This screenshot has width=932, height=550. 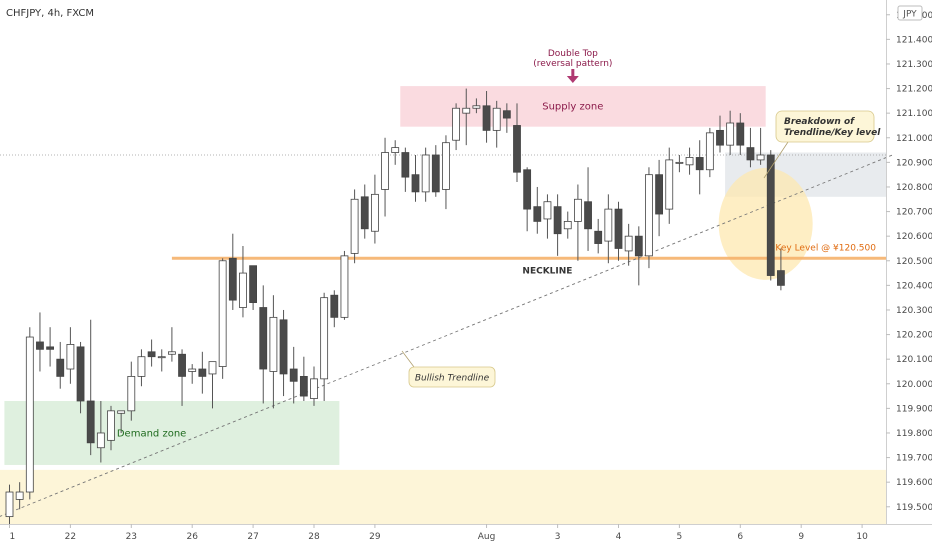 I want to click on price-axis-label: 121.300, so click(x=914, y=65).